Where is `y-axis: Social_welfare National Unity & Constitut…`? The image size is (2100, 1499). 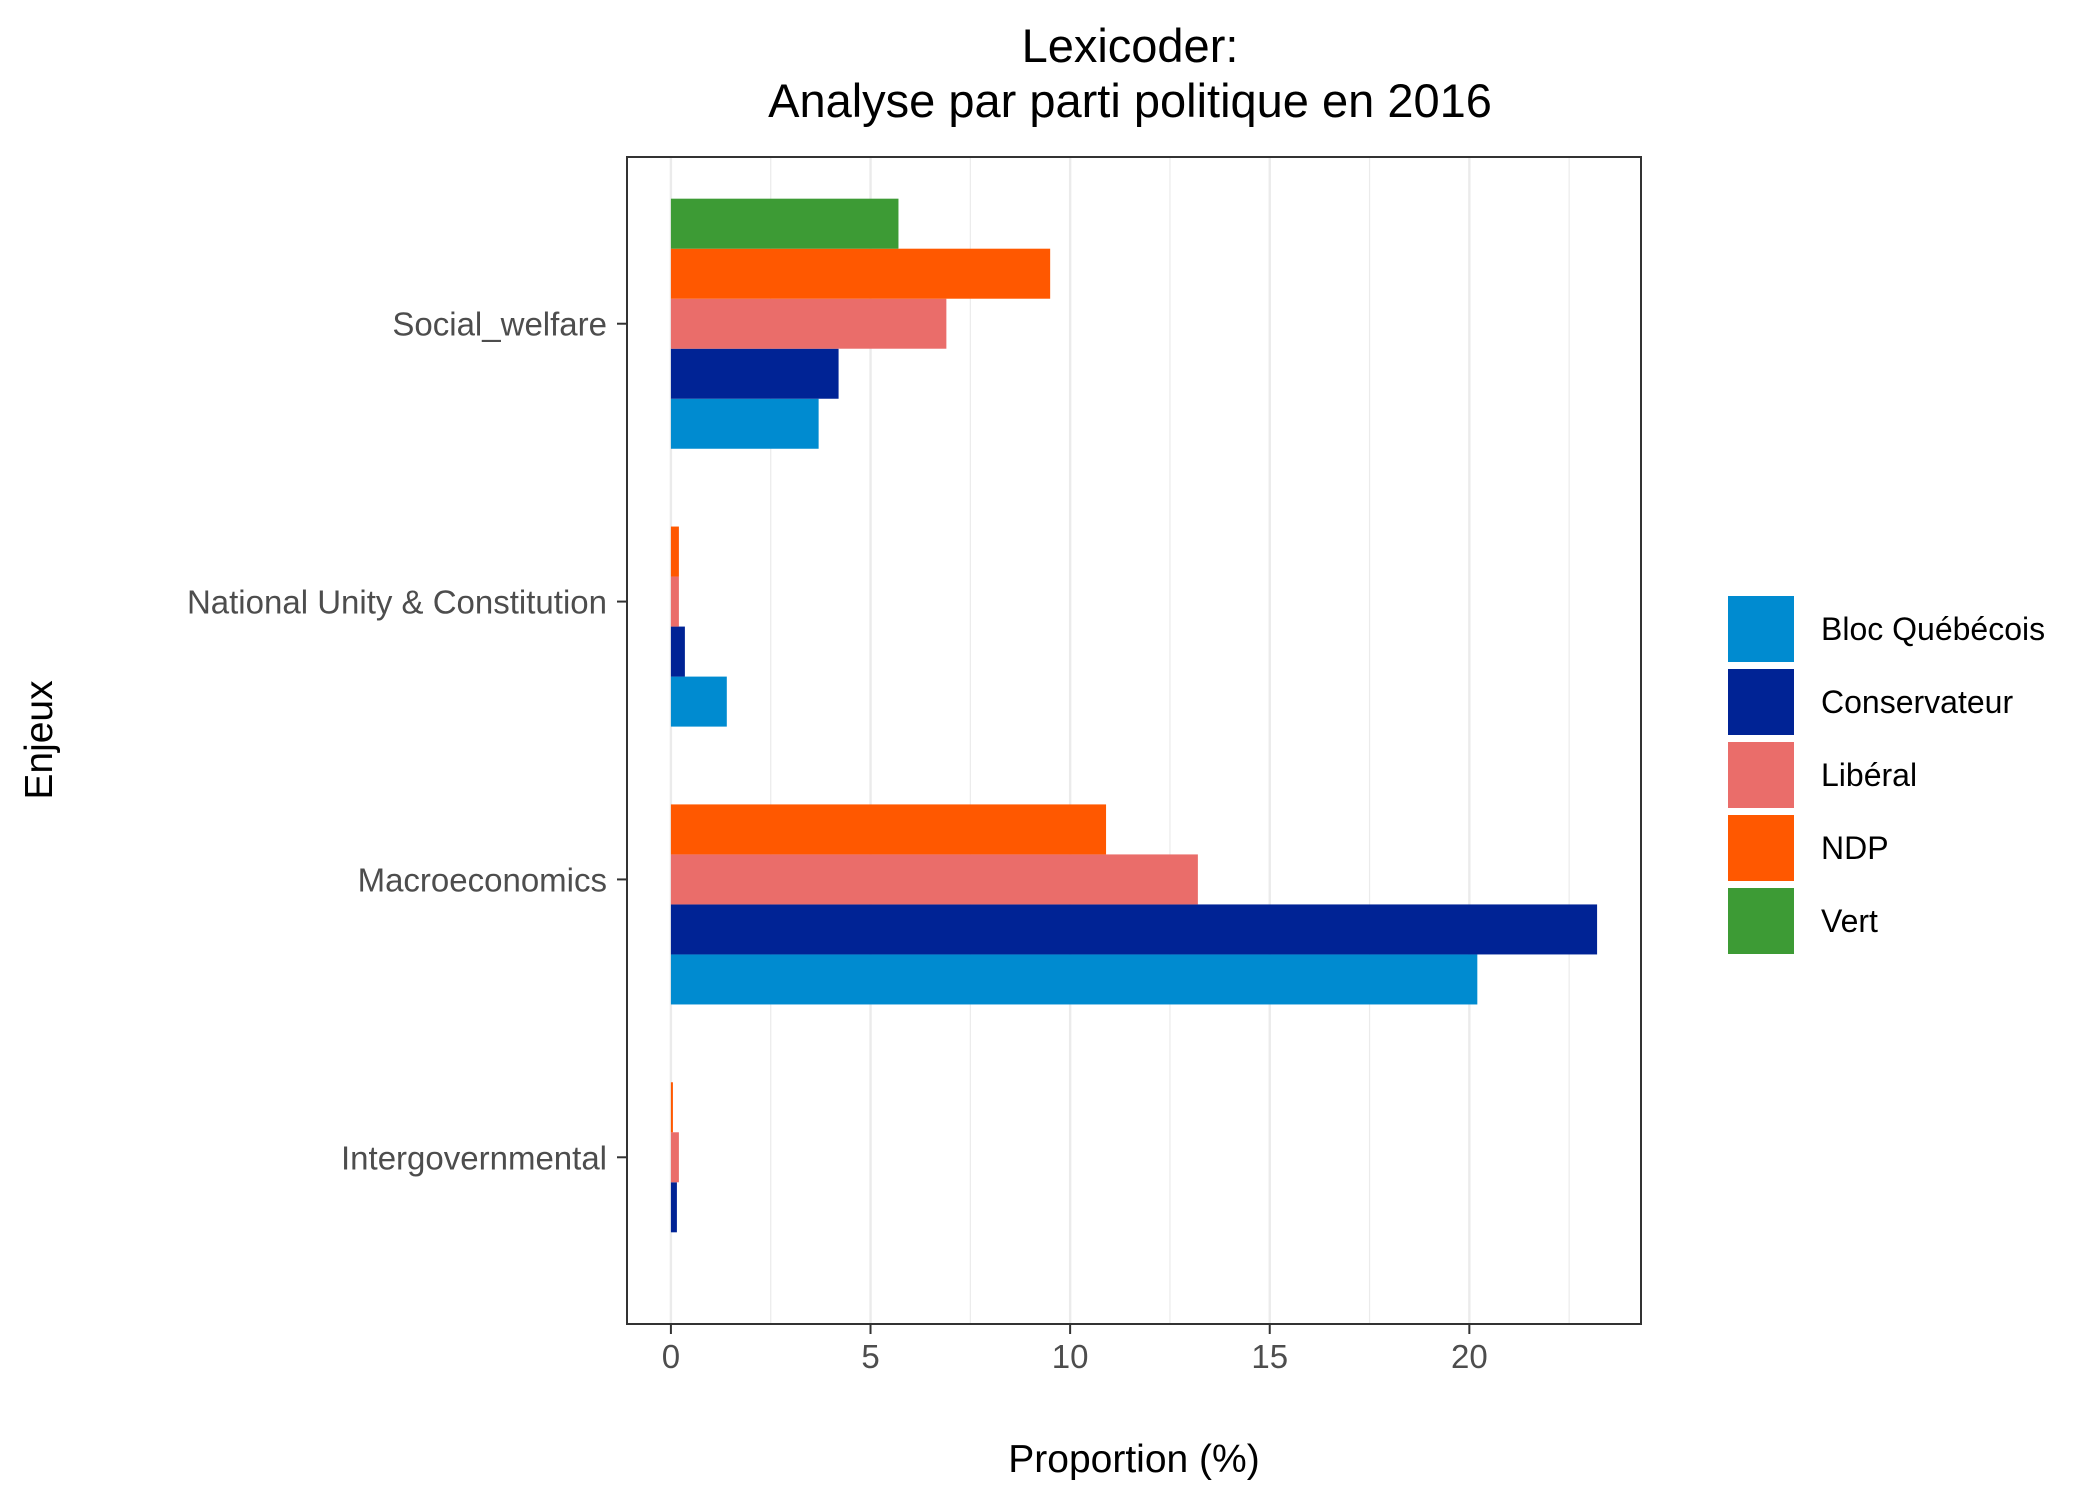 y-axis: Social_welfare National Unity & Constitut… is located at coordinates (407, 741).